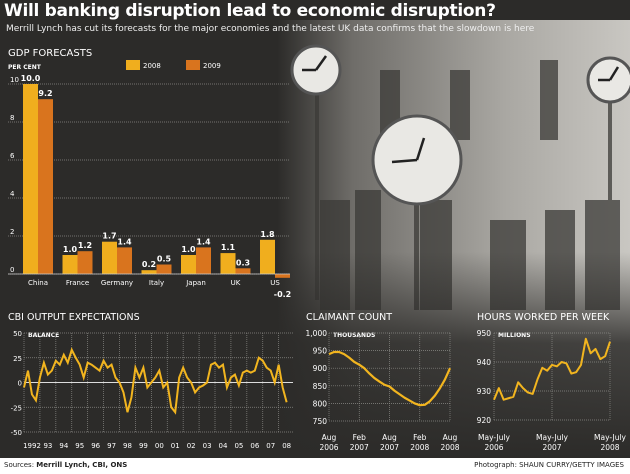 This screenshot has width=630, height=474. Describe the element at coordinates (243, 262) in the screenshot. I see `data-label: 0.3` at that location.